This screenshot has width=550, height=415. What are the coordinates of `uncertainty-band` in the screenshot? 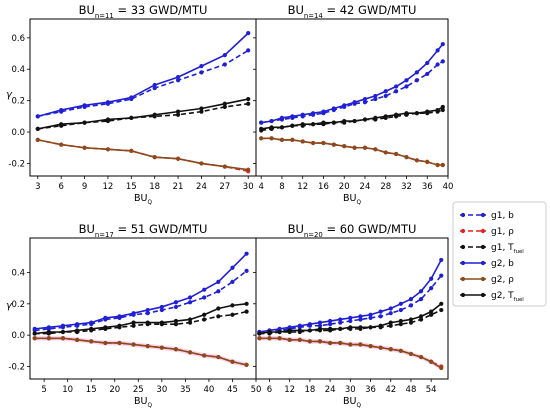 It's located at (140, 351).